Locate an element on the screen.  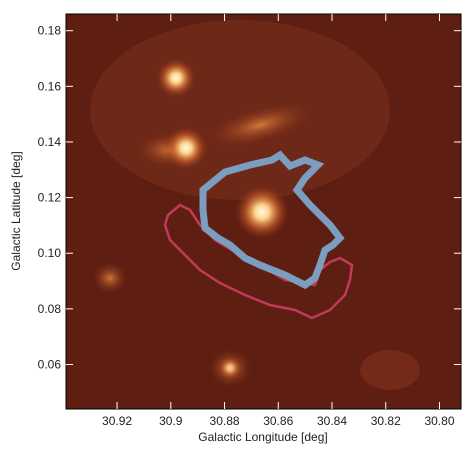
y-tick-label: 0.06 is located at coordinates (50, 364).